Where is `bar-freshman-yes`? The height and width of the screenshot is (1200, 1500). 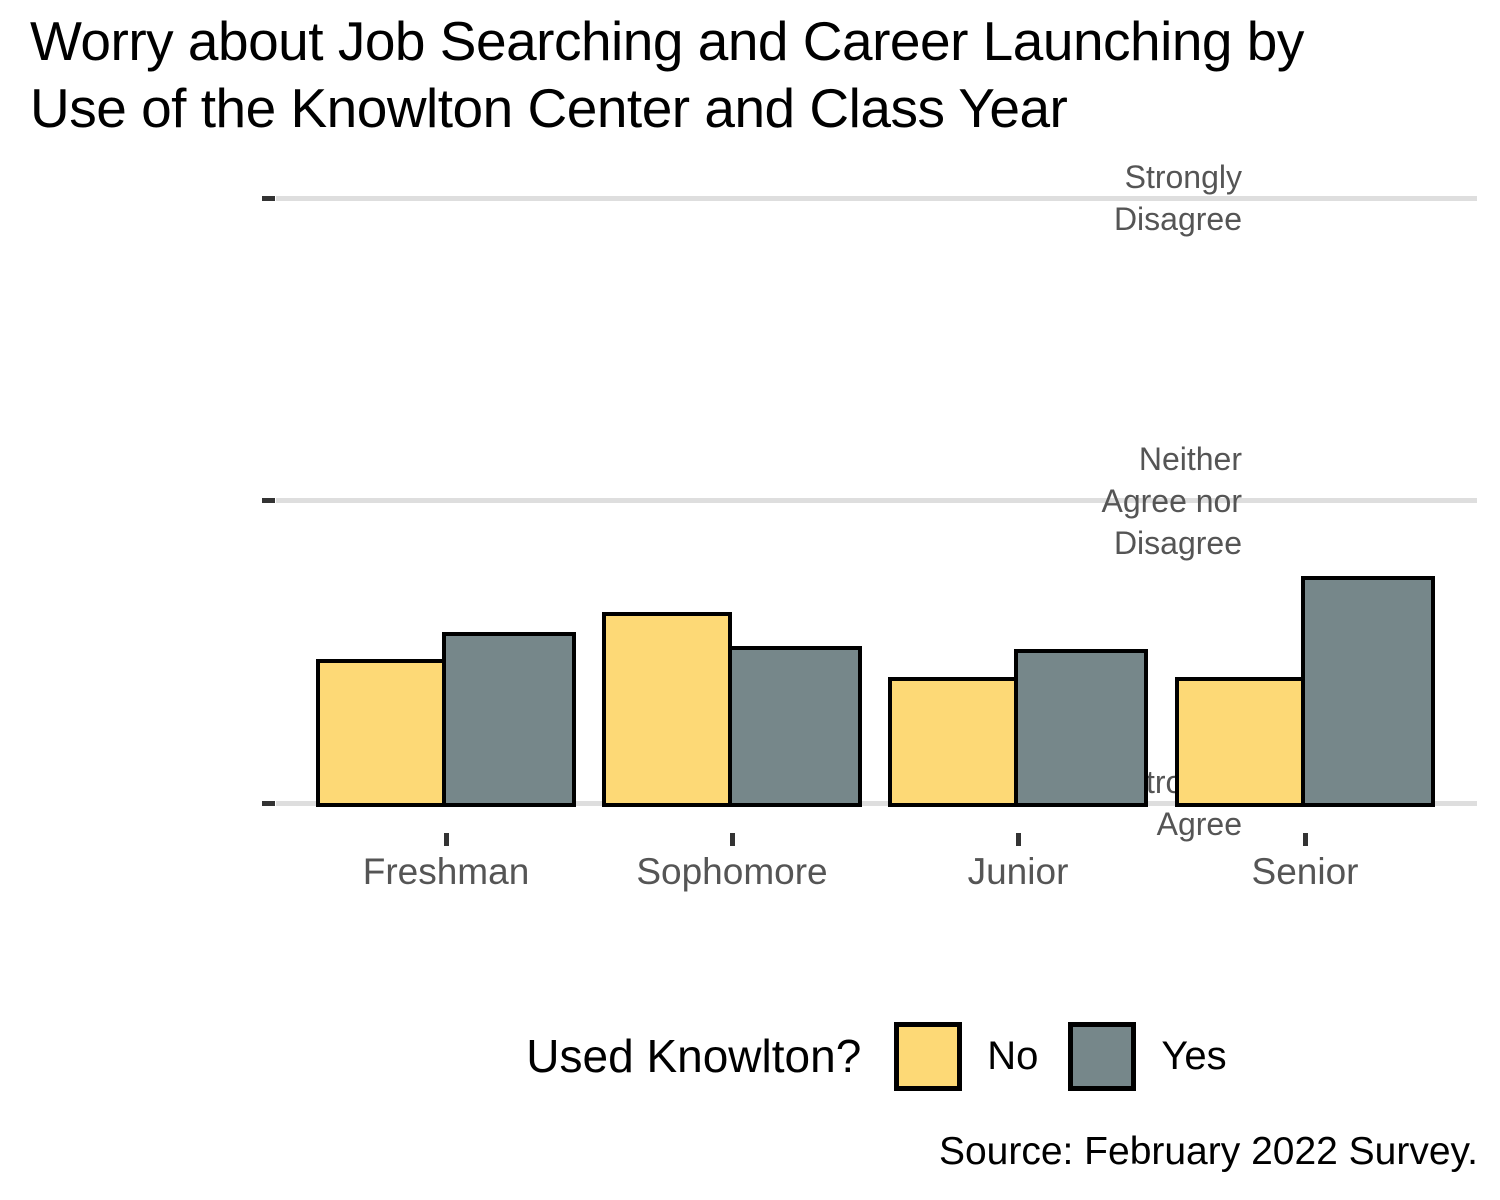
bar-freshman-yes is located at coordinates (509, 719).